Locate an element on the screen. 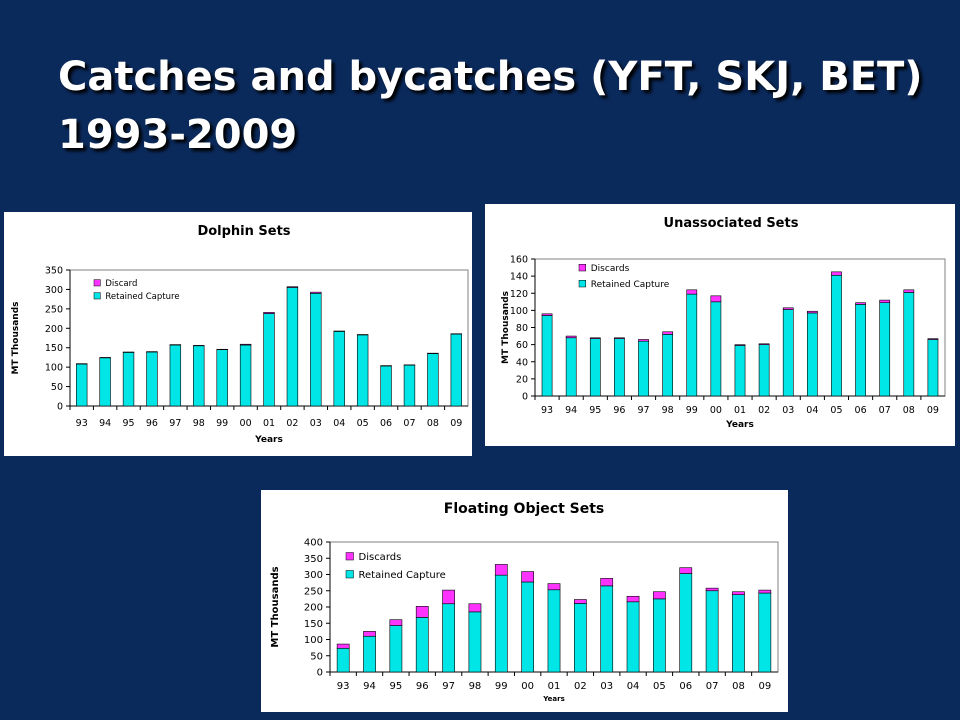  unassociated-x-tick-label: 95 is located at coordinates (595, 410).